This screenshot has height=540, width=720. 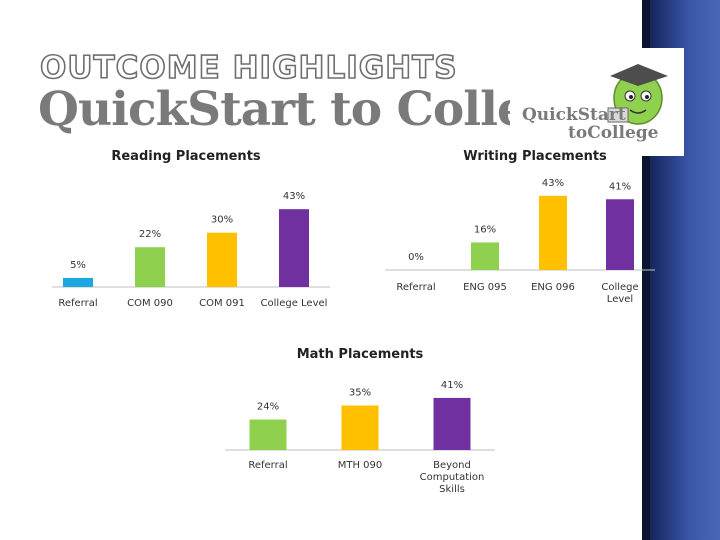 I want to click on reading-chart-title: Reading Placements, so click(x=186, y=156).